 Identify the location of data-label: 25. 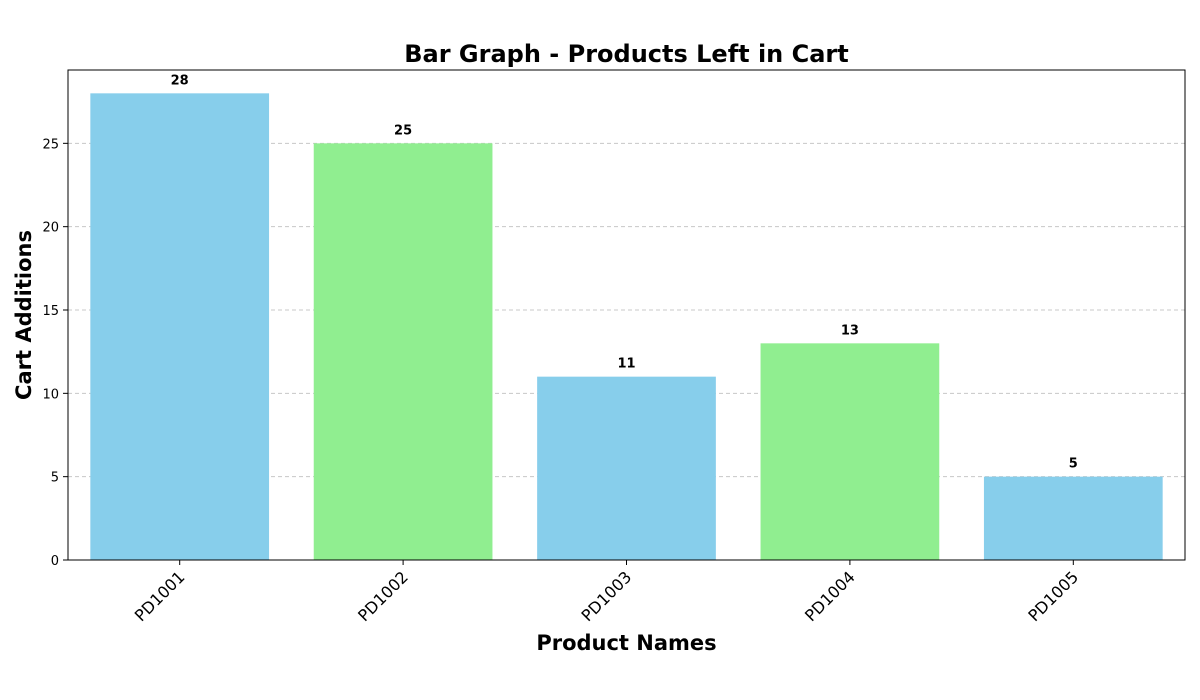
(403, 130).